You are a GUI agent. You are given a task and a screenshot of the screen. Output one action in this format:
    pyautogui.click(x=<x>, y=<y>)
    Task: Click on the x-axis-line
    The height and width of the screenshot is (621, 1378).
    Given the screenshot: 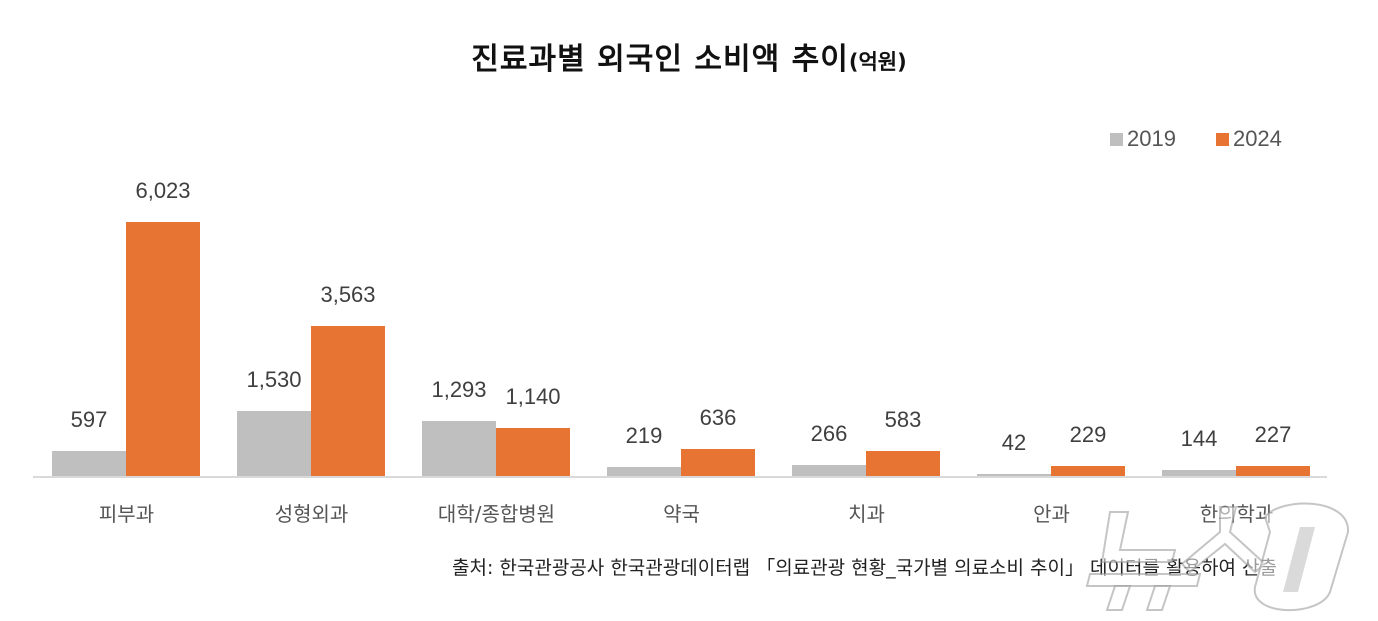 What is the action you would take?
    pyautogui.click(x=680, y=477)
    